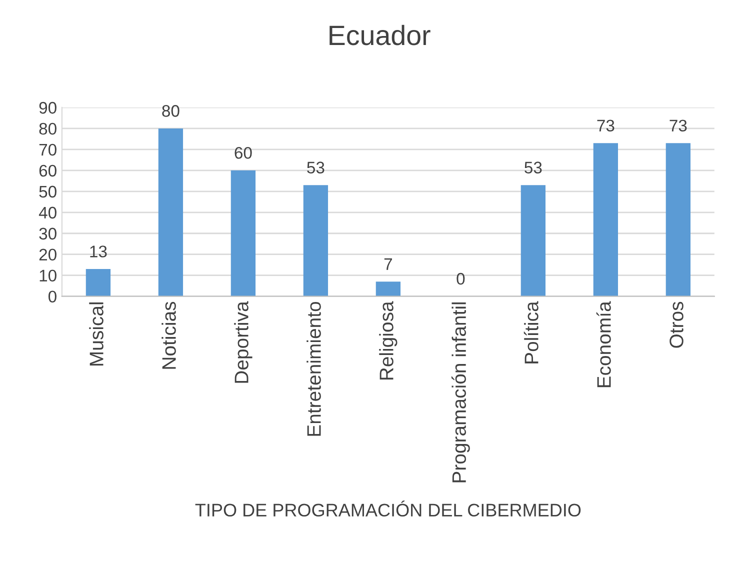 The width and height of the screenshot is (729, 581). I want to click on x-tick-label: Noticias, so click(169, 335).